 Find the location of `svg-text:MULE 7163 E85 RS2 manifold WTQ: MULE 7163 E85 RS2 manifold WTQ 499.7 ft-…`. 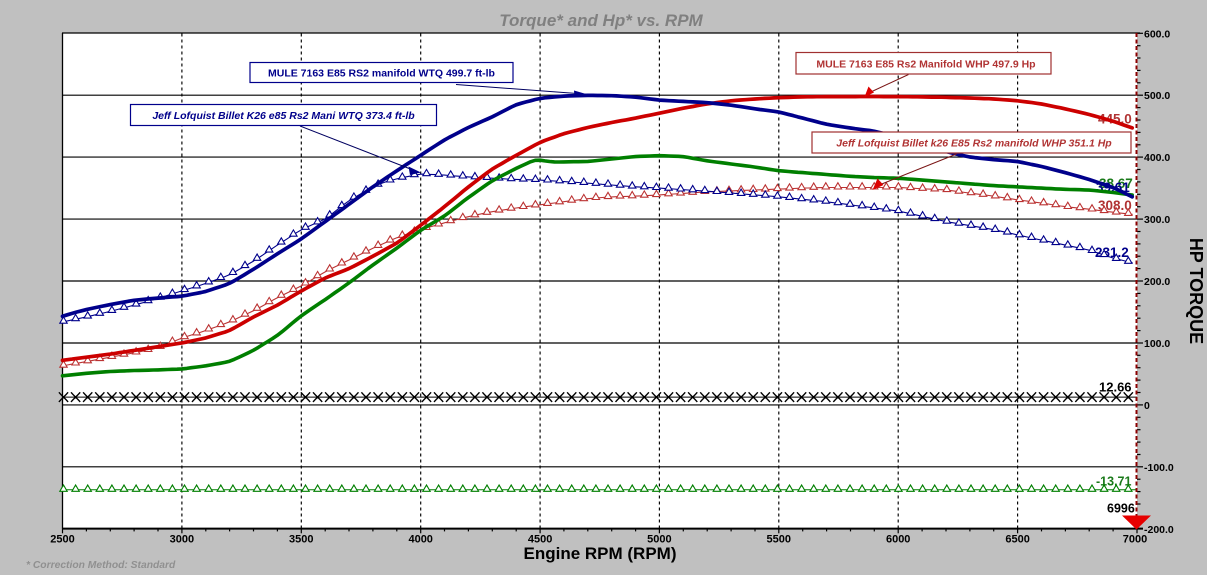

svg-text:MULE 7163 E85 RS2 manifold WTQ: MULE 7163 E85 RS2 manifold WTQ 499.7 ft-… is located at coordinates (381, 74).